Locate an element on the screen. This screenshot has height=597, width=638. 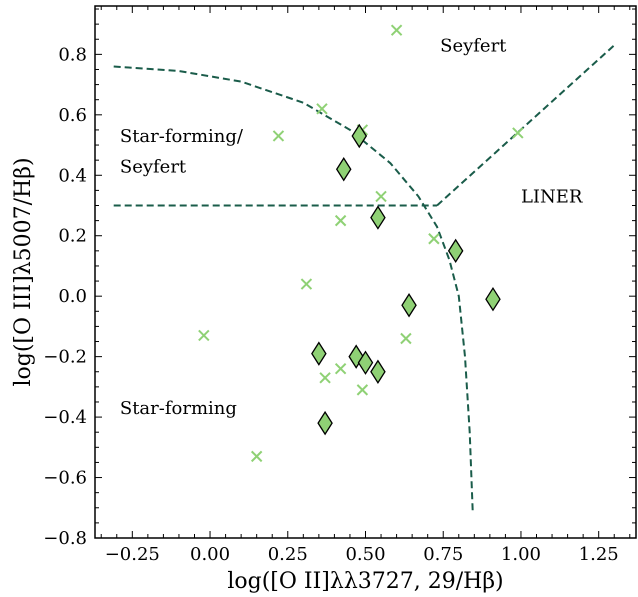
y-tick-label: 0.6 is located at coordinates (72, 115).